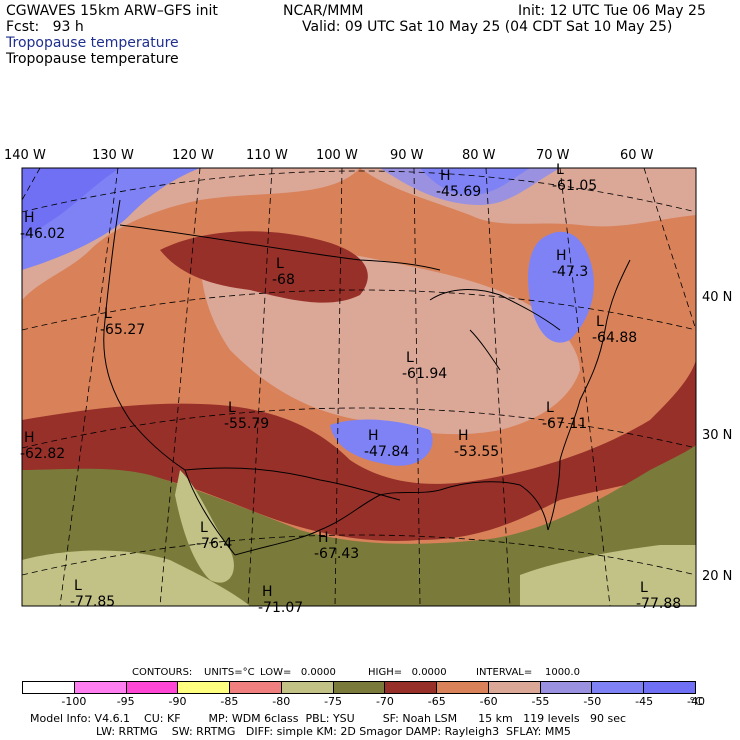 The width and height of the screenshot is (740, 740). What do you see at coordinates (574, 186) in the screenshot?
I see `extremum-value-2: -61.05` at bounding box center [574, 186].